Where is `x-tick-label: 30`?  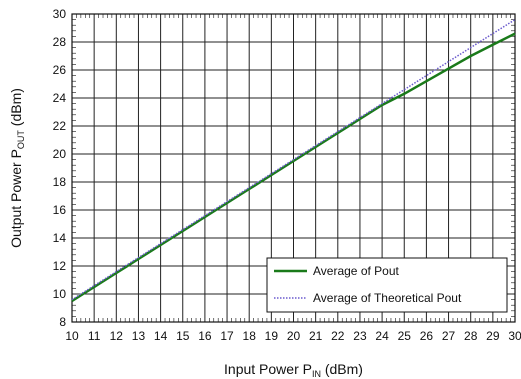
x-tick-label: 30 is located at coordinates (514, 336).